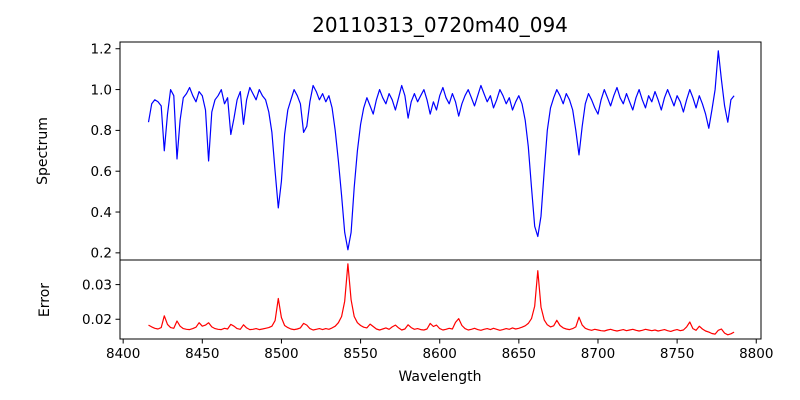 The width and height of the screenshot is (800, 400). I want to click on plot-title: 20110313_0720m40_094, so click(440, 25).